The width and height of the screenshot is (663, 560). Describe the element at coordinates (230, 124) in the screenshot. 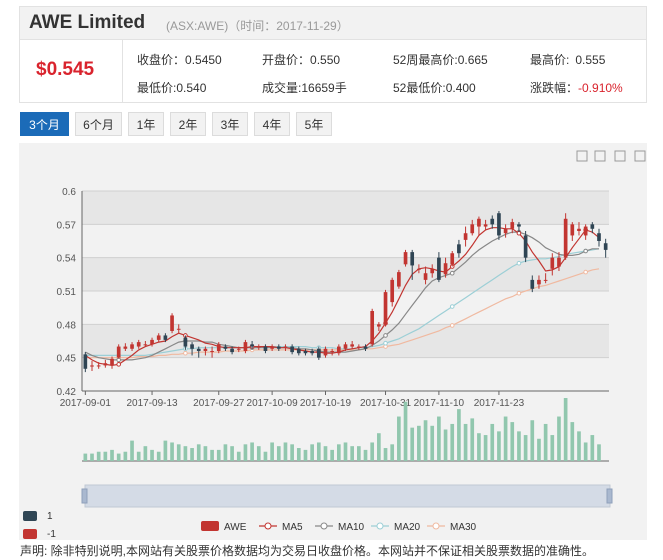

I see `tab-3y: 3年` at that location.